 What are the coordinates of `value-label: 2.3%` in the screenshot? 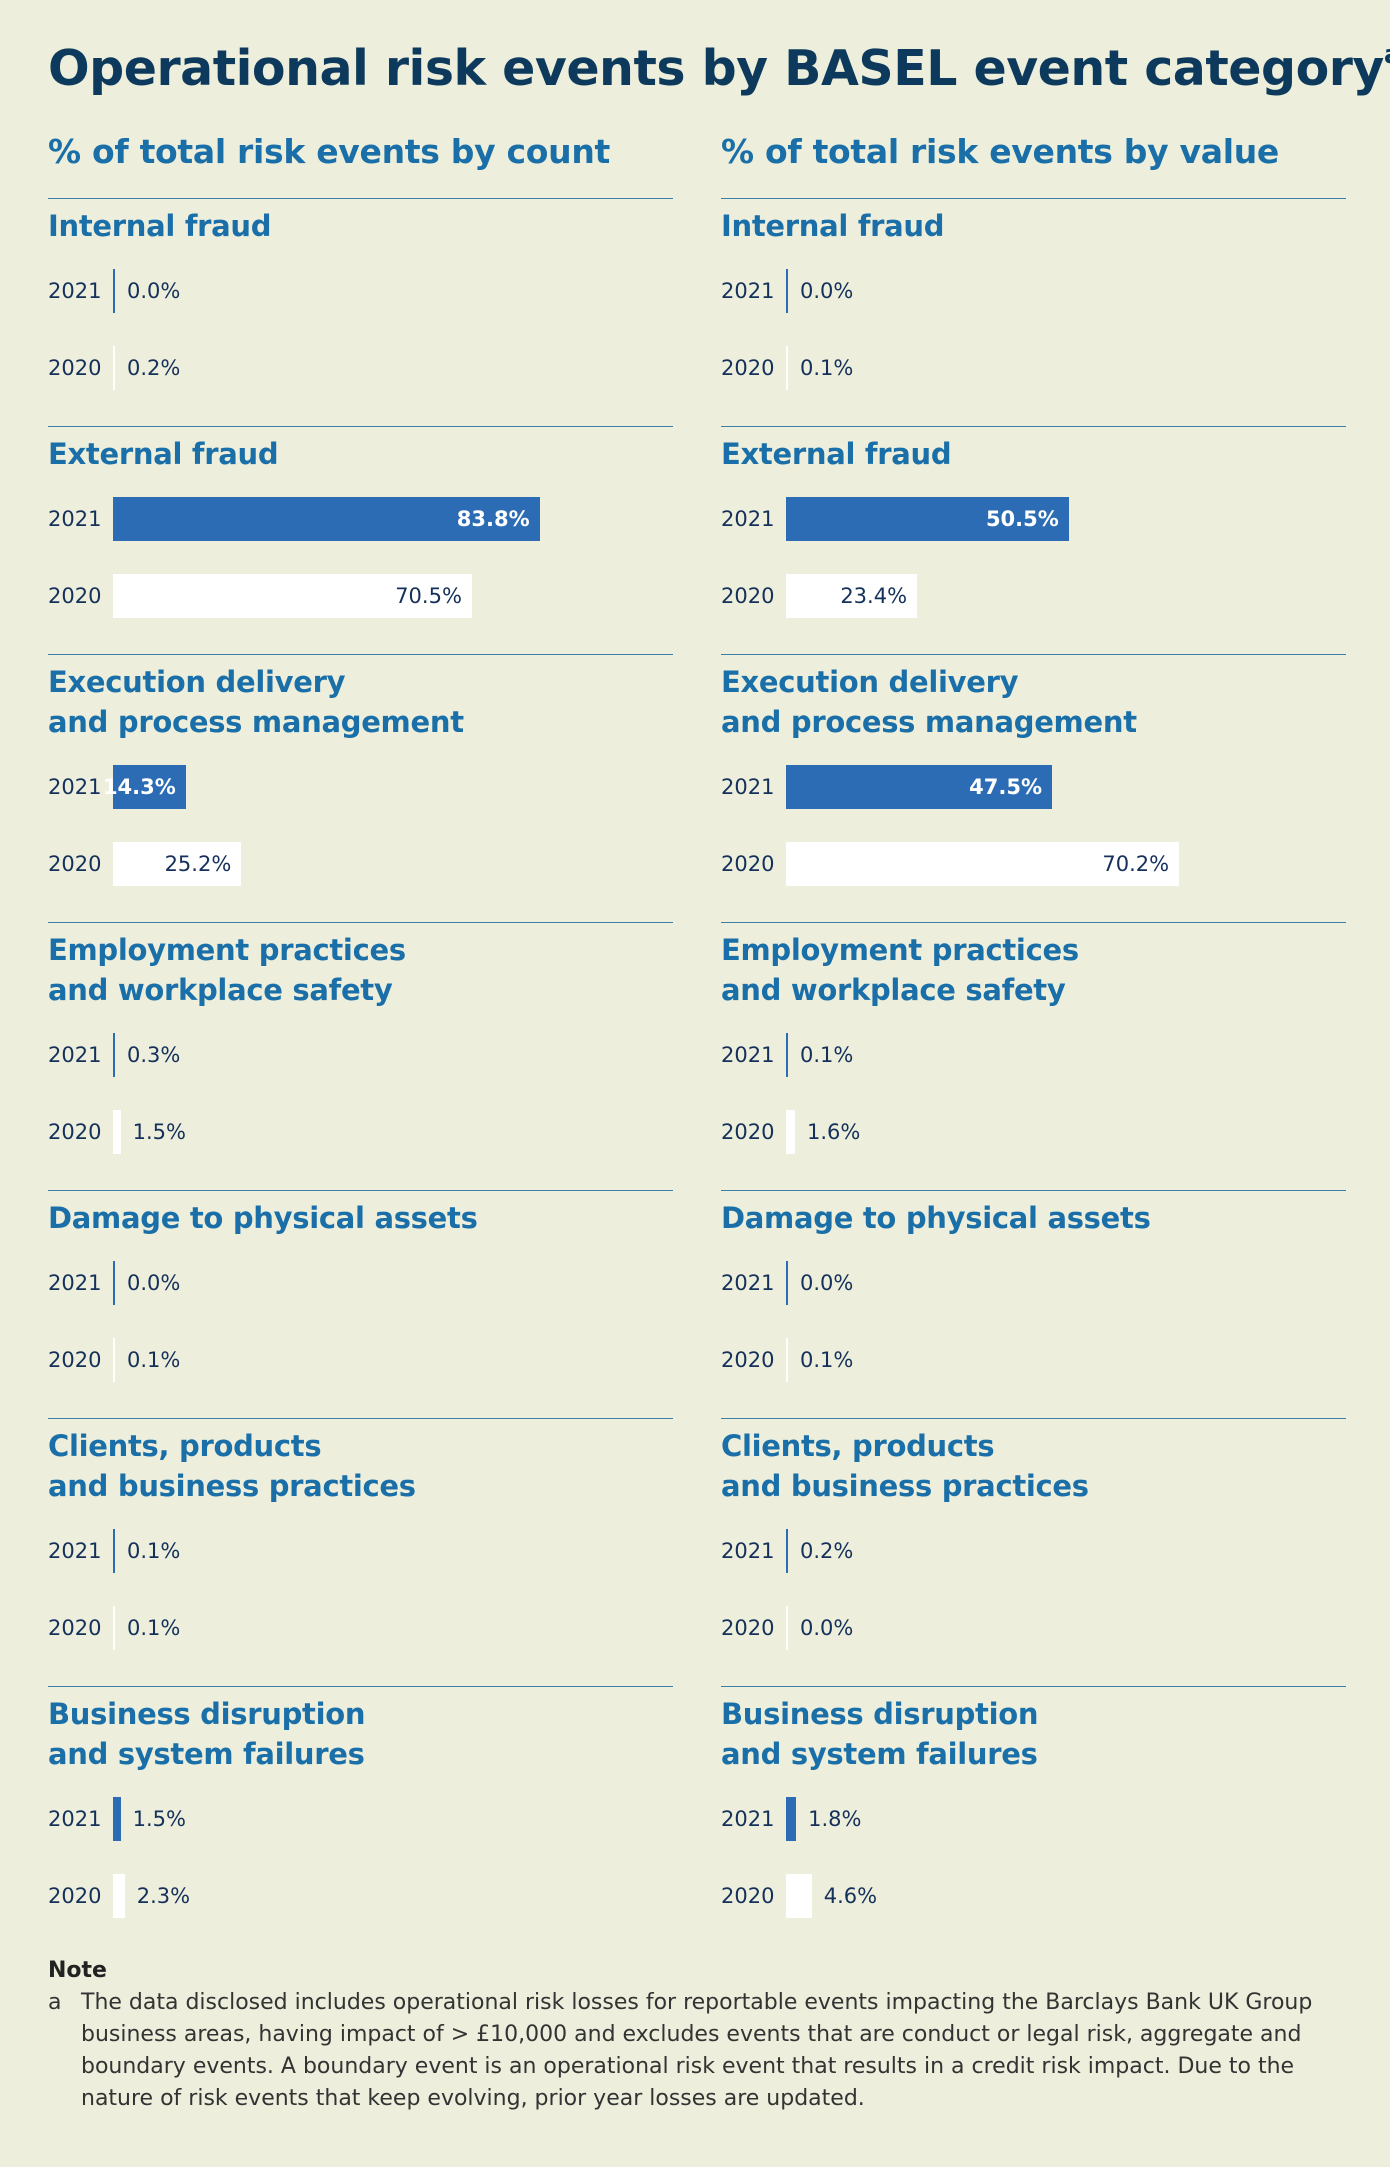 It's located at (163, 1896).